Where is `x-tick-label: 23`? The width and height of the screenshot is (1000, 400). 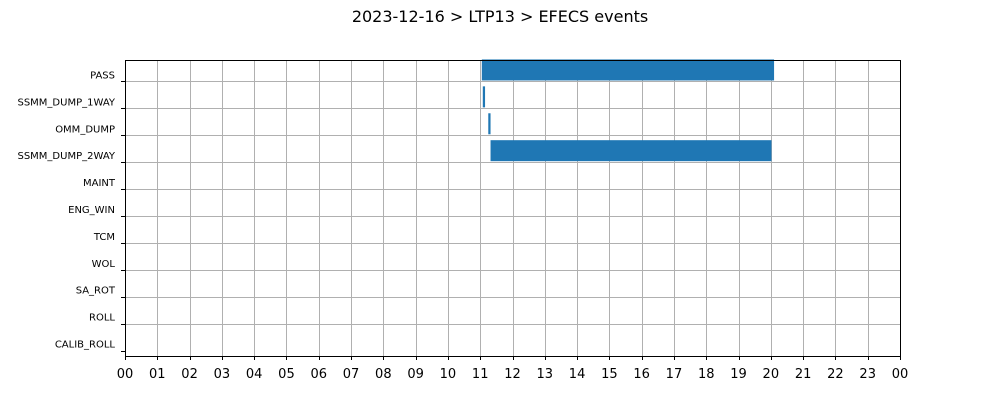
x-tick-label: 23 is located at coordinates (867, 374).